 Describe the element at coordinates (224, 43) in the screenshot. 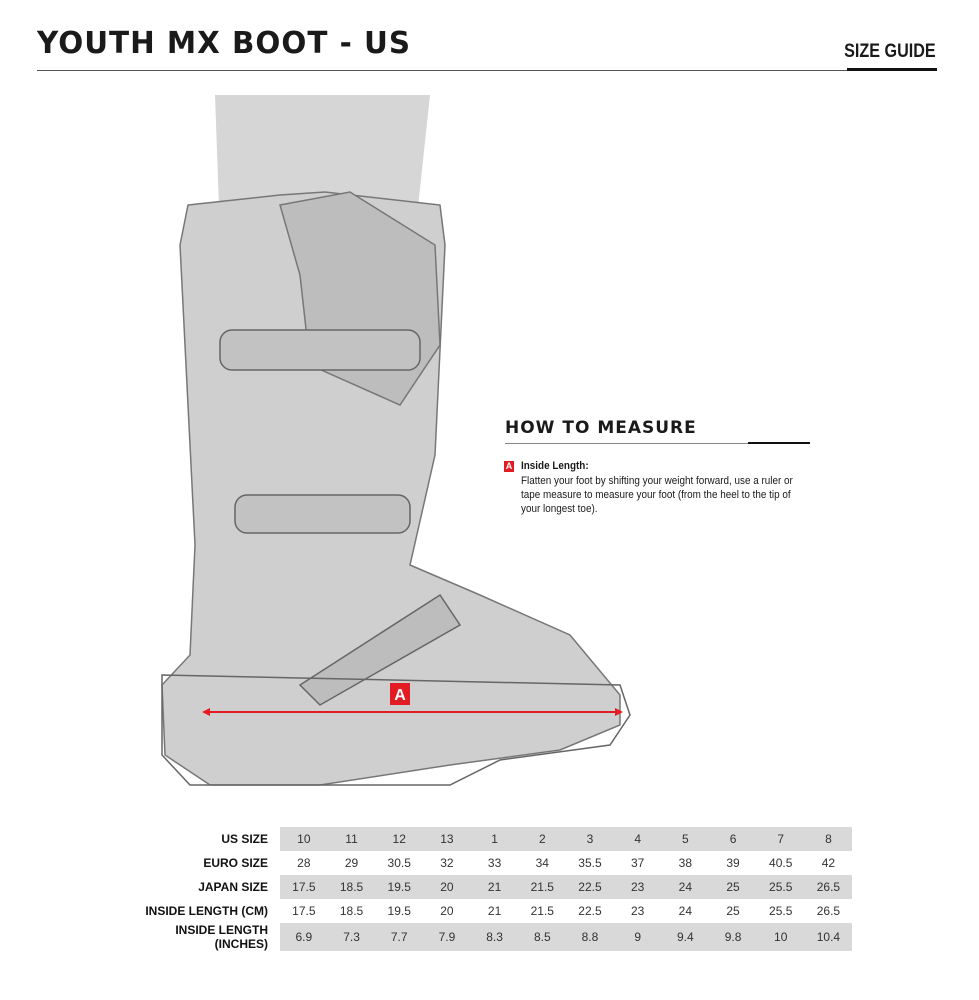

I see `page-title: YOUTH MX BOOT - US` at that location.